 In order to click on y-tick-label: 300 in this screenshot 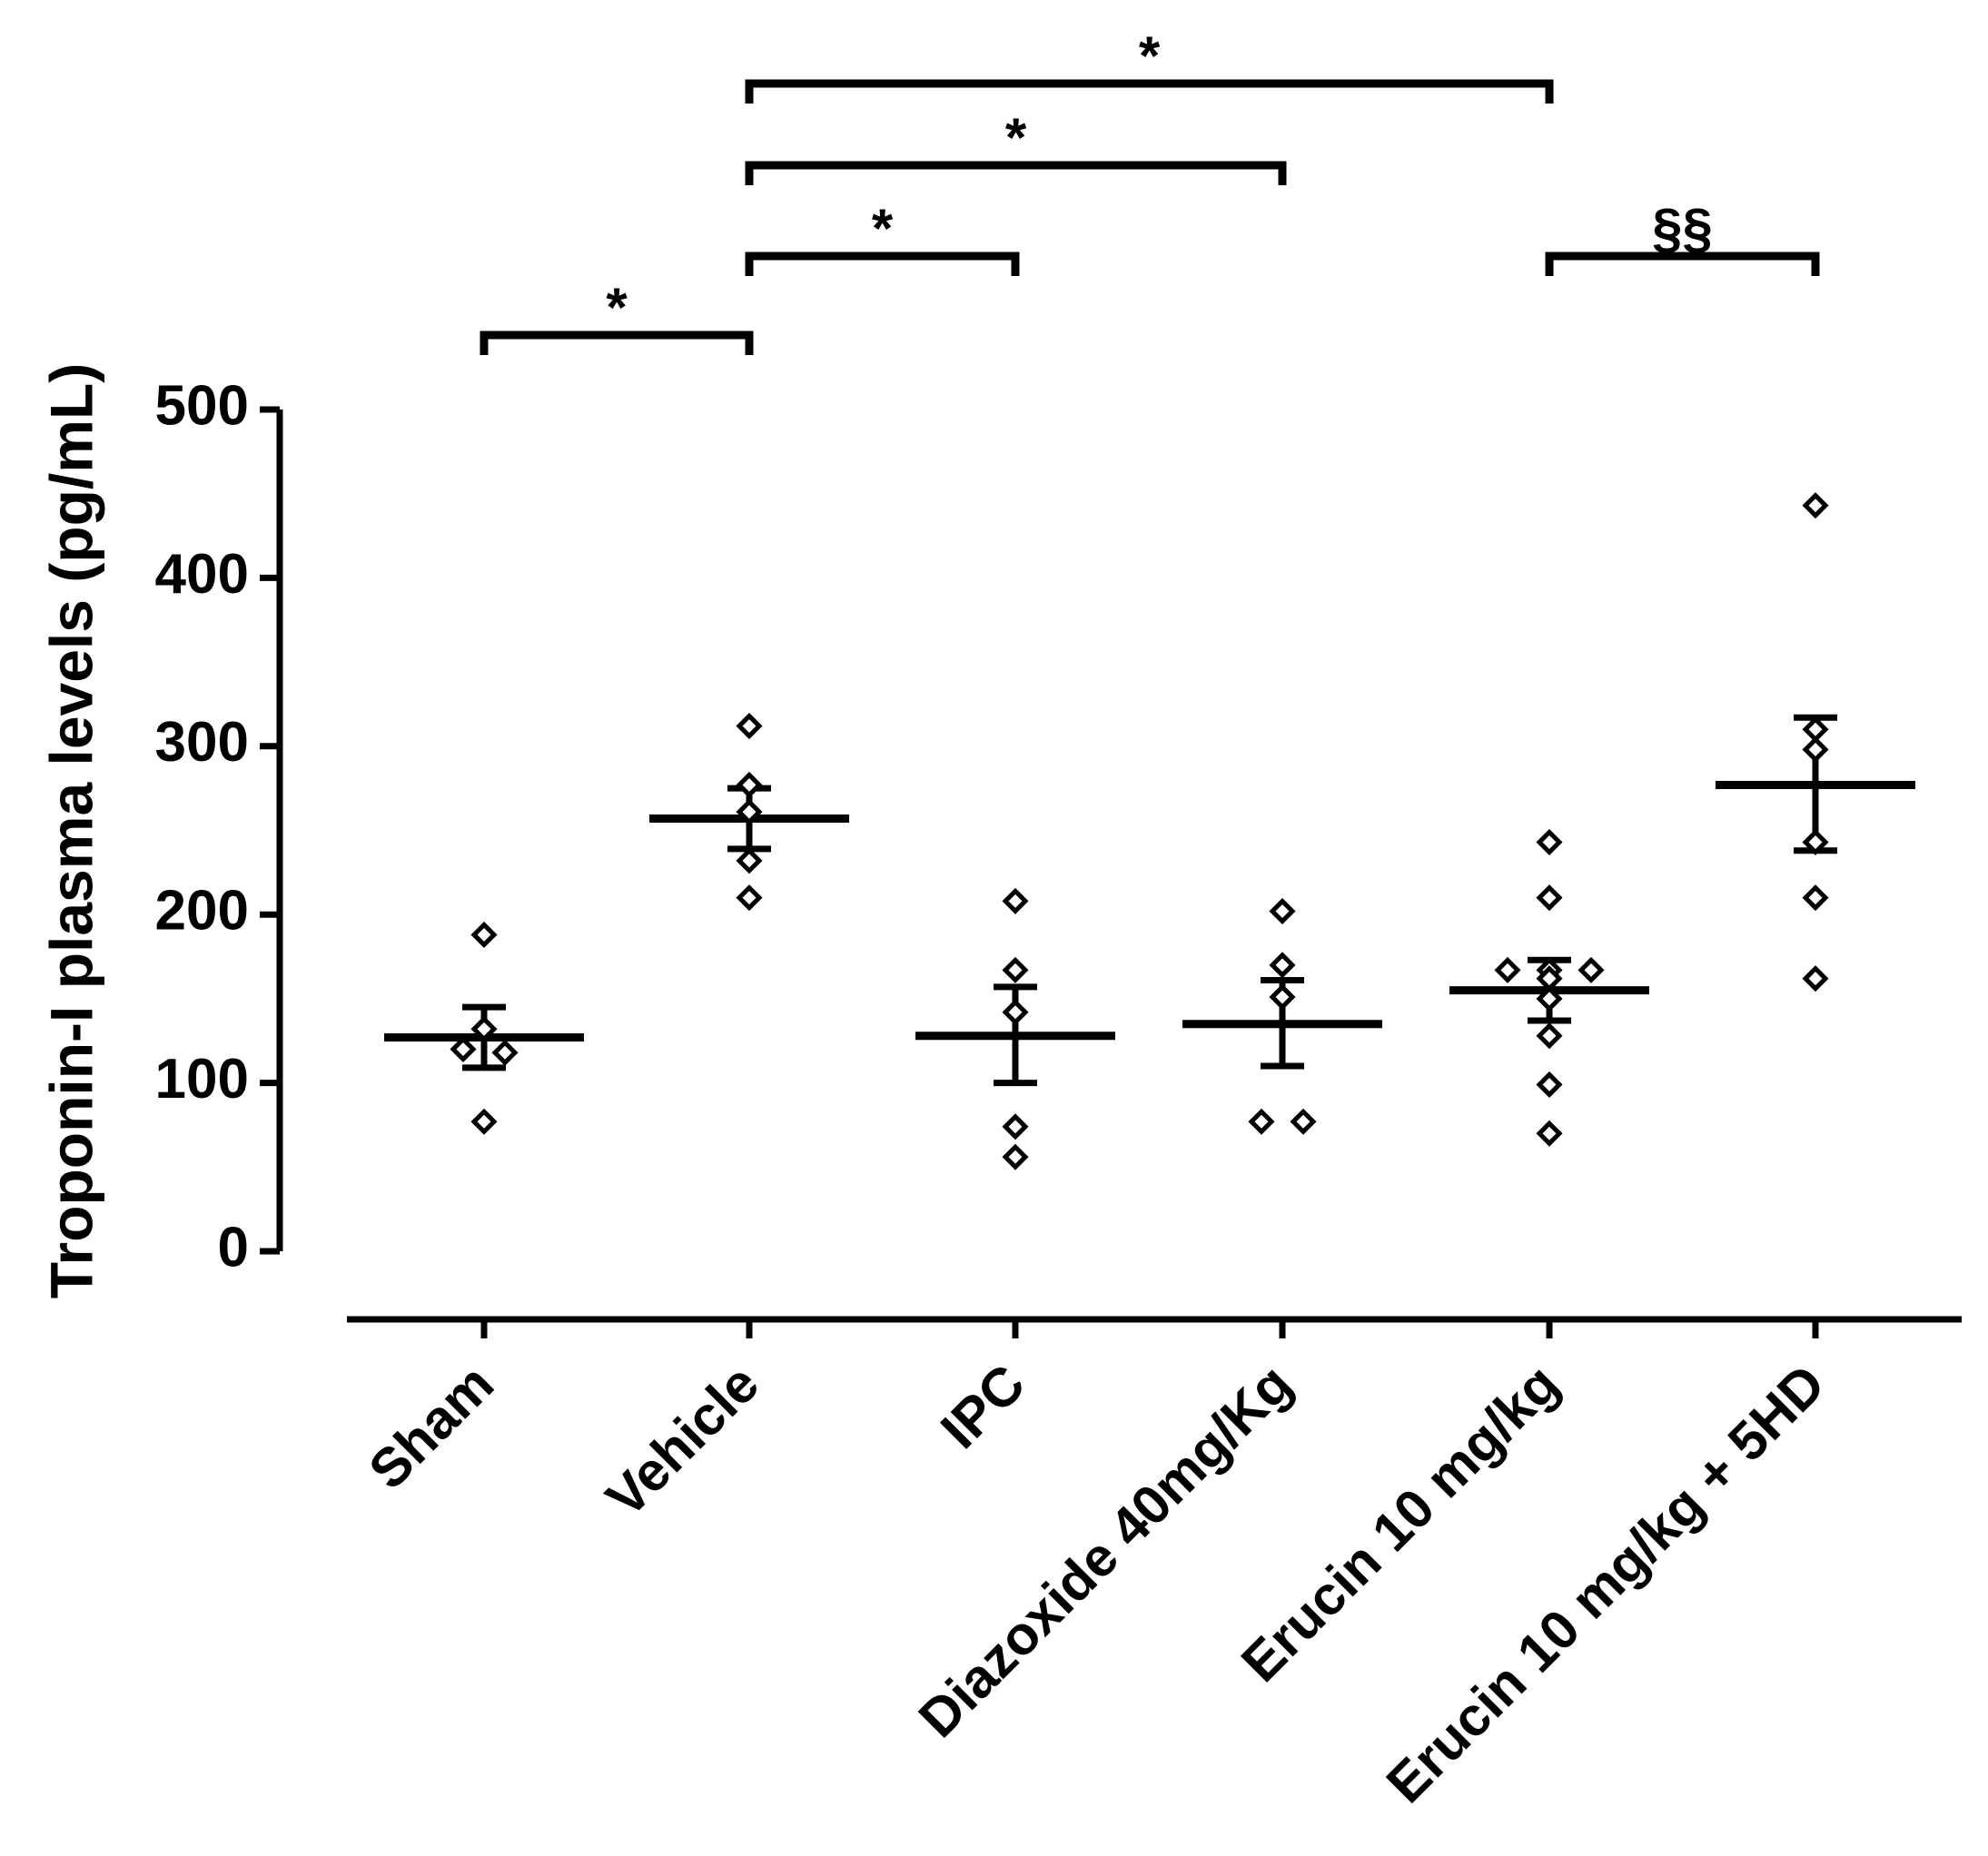, I will do `click(202, 742)`.